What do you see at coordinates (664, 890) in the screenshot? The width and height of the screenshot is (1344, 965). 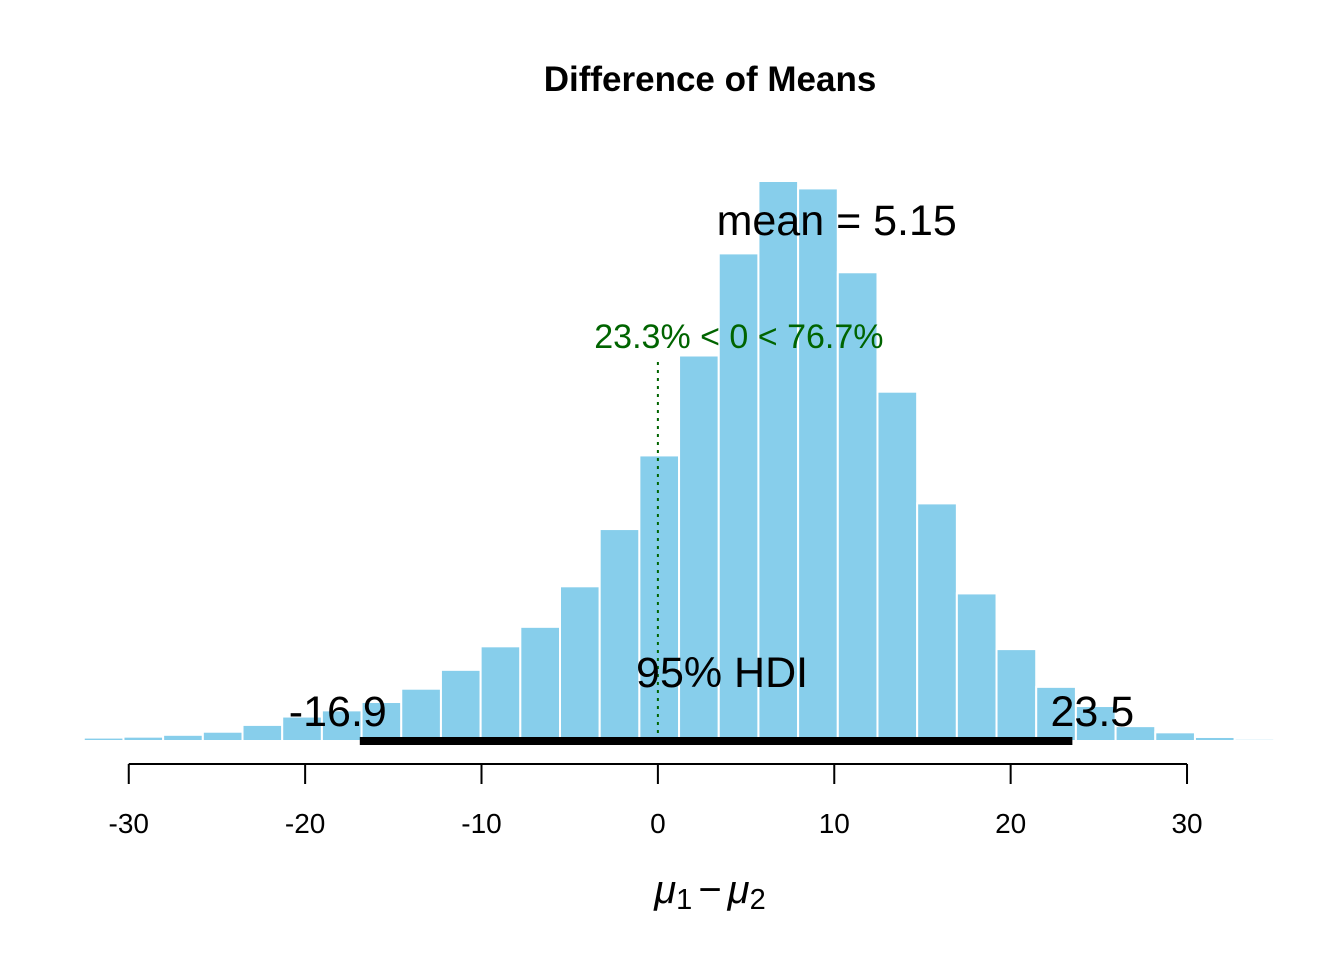 I see `x-label-mu-1: μ` at bounding box center [664, 890].